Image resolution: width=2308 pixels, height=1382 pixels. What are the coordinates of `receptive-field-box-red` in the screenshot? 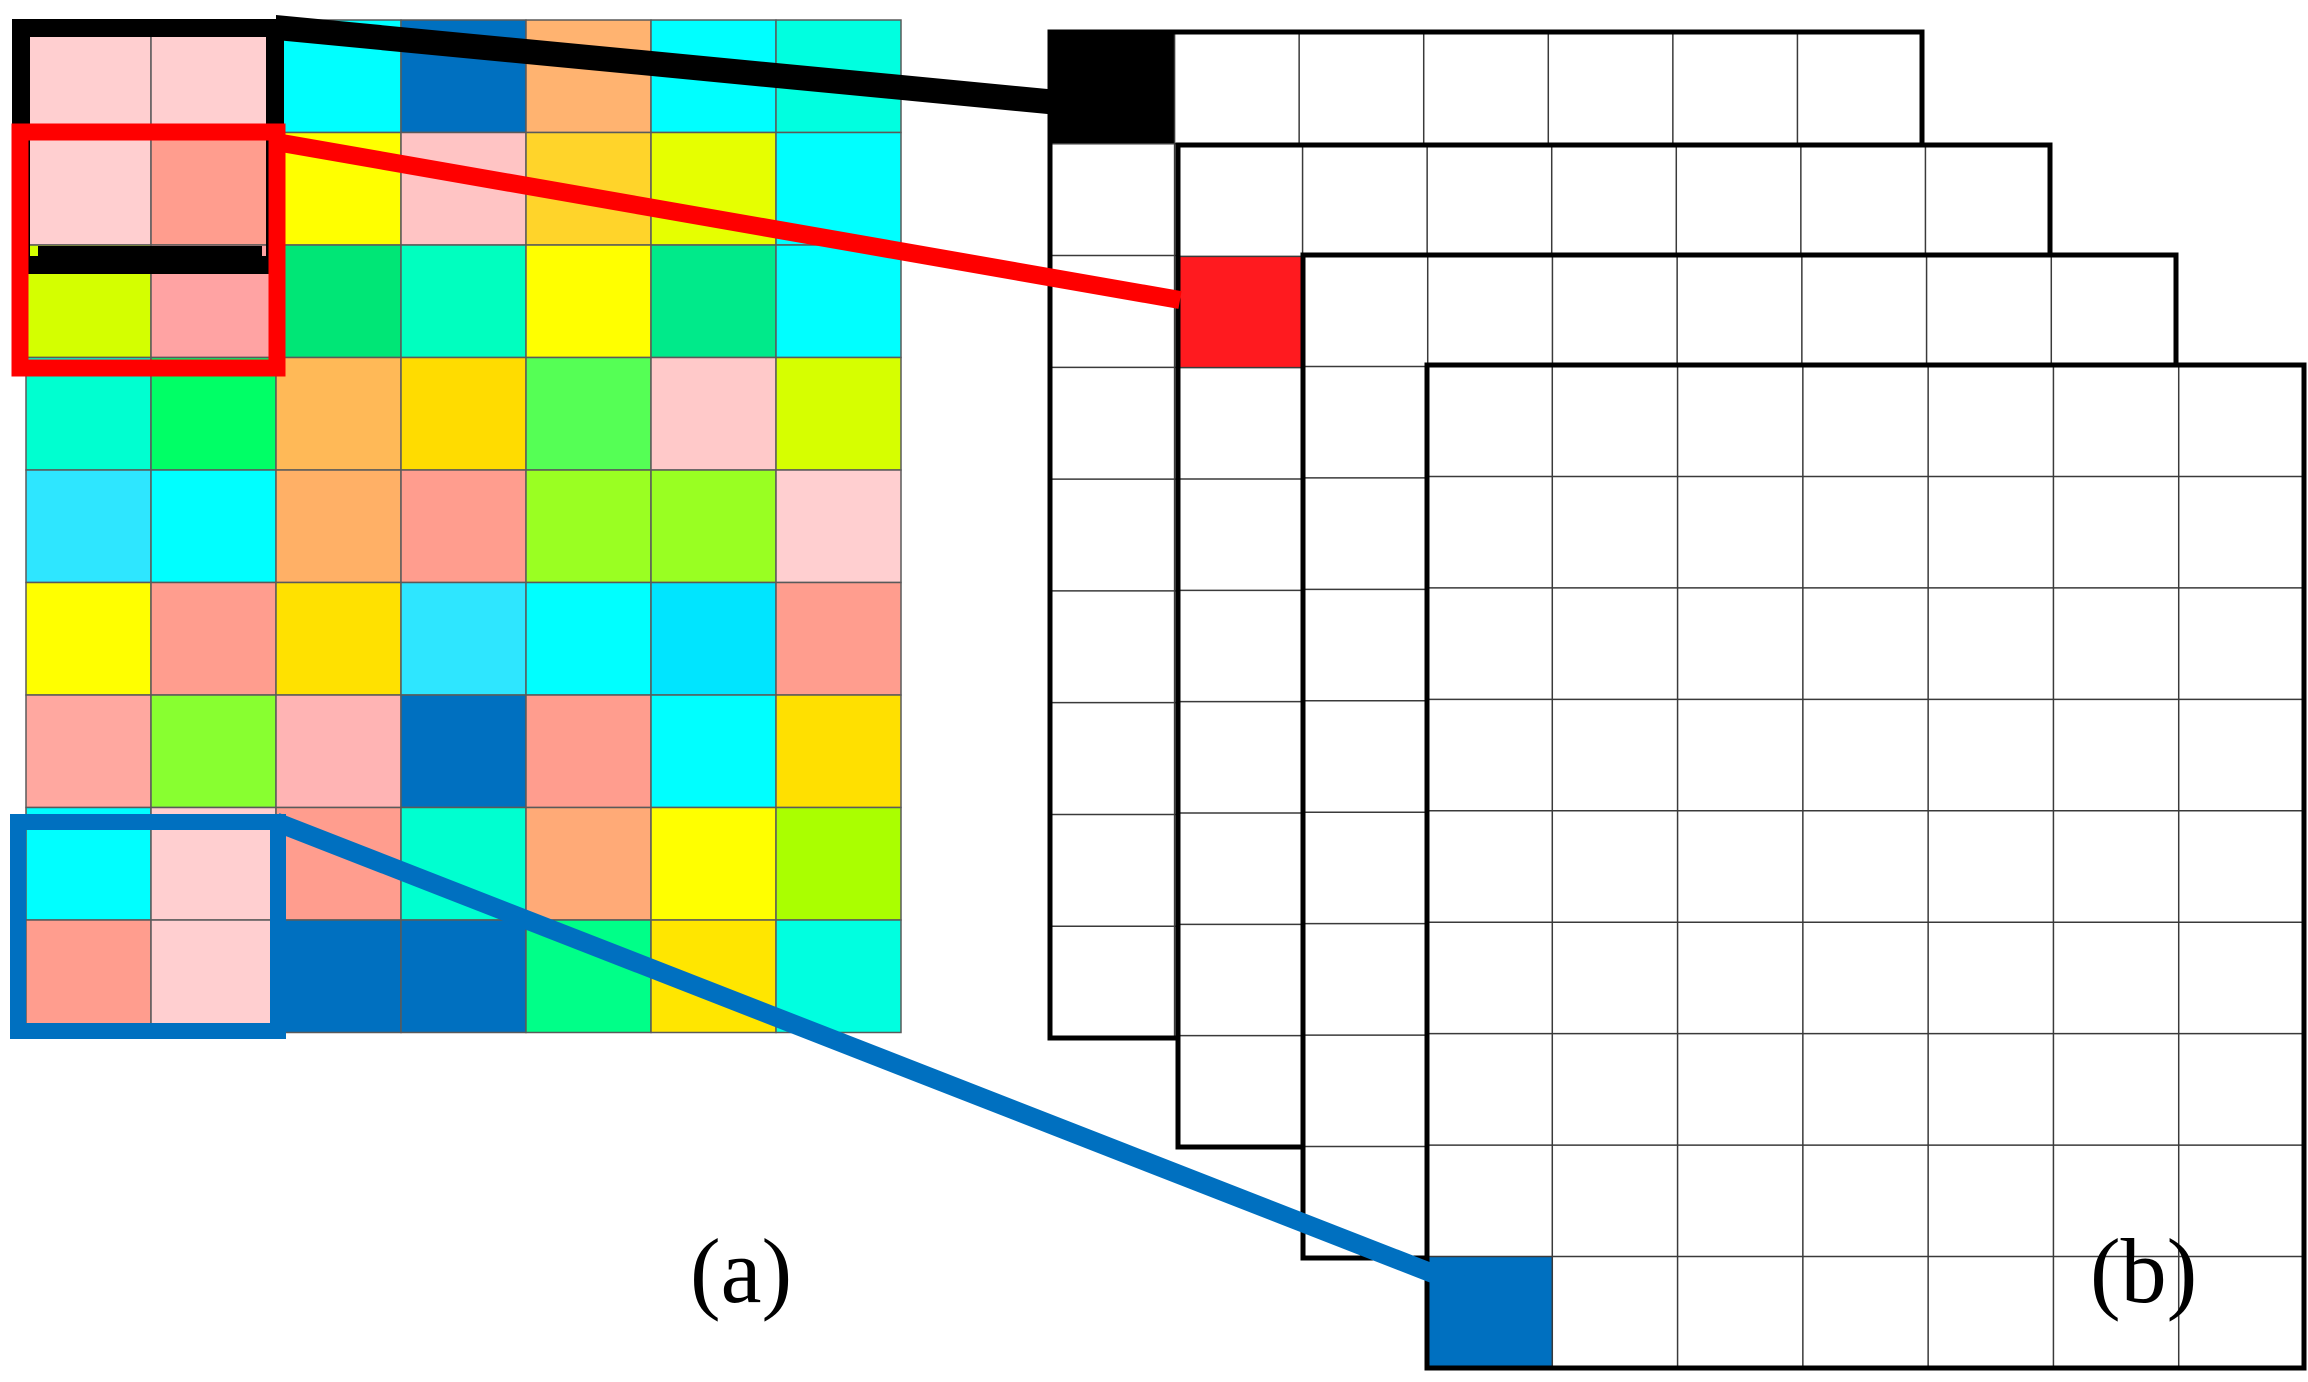 It's located at (148, 250).